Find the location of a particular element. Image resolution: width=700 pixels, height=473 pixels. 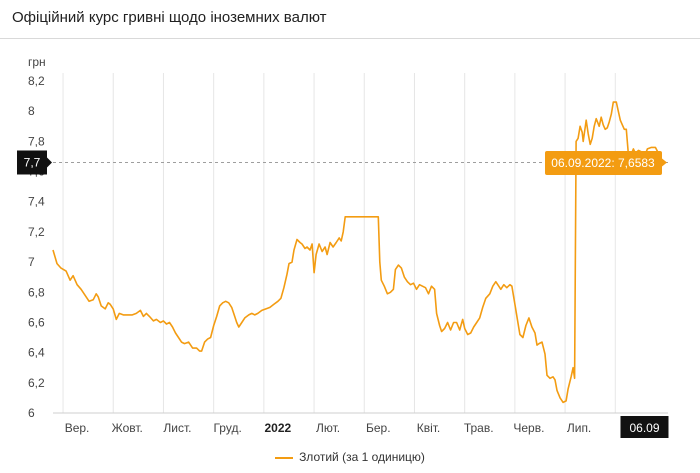

crosshair-y-value: 7,7 is located at coordinates (32, 162).